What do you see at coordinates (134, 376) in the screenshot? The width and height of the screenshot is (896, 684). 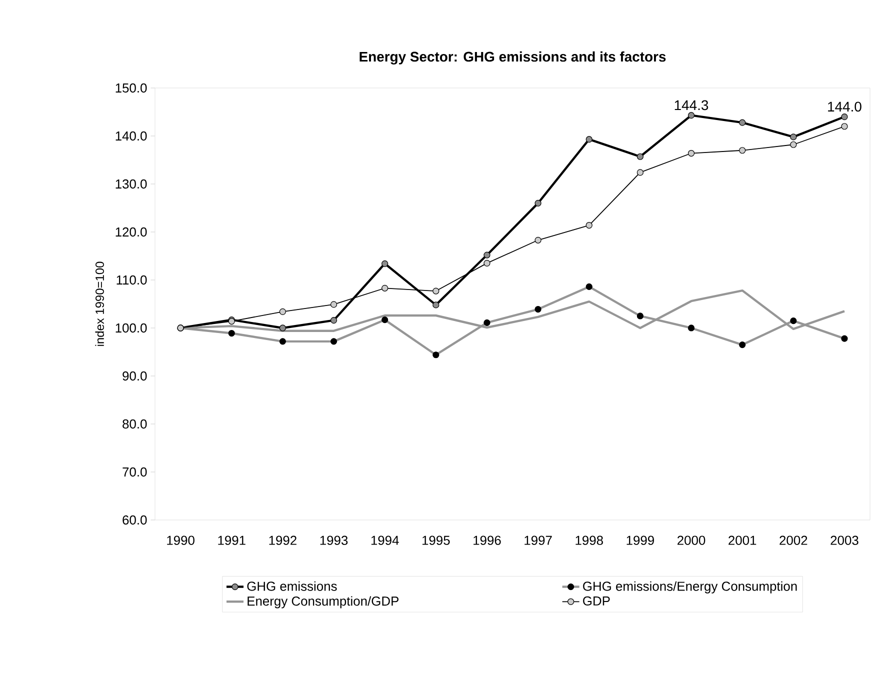 I see `y-tick-label: 90.0` at bounding box center [134, 376].